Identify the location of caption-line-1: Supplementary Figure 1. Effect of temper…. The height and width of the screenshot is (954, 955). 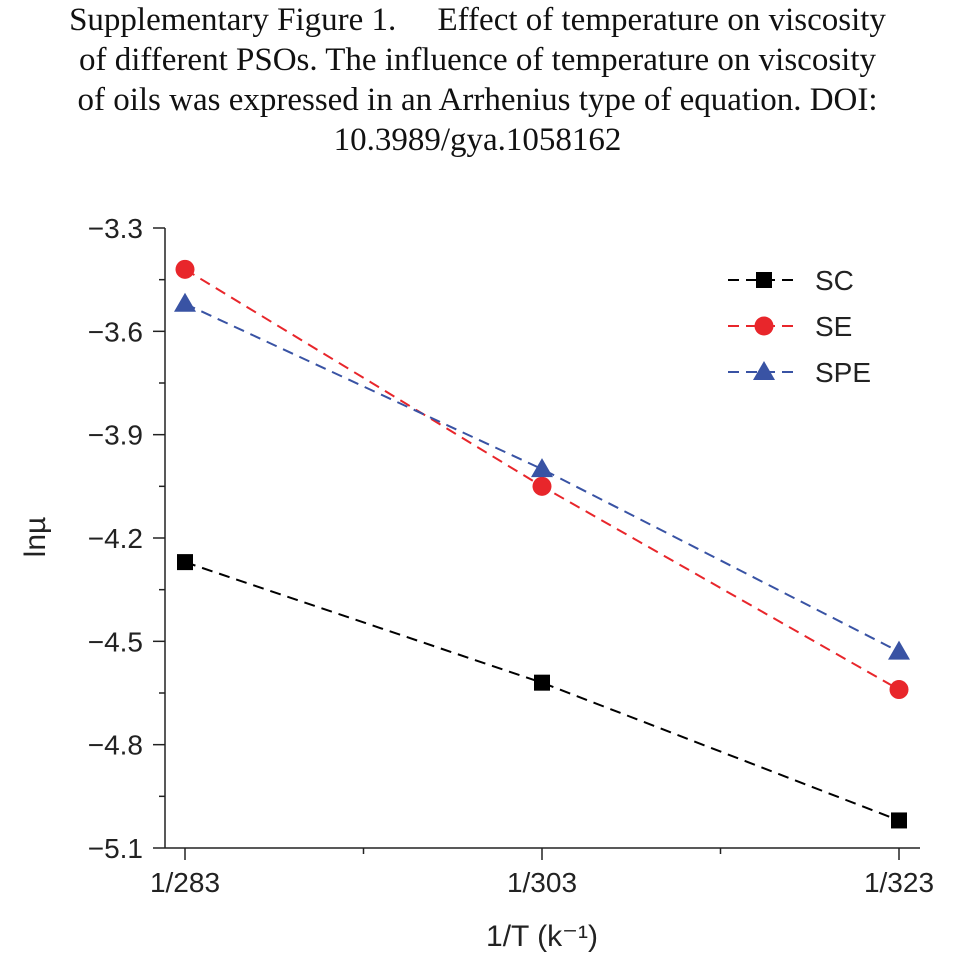
(477, 20).